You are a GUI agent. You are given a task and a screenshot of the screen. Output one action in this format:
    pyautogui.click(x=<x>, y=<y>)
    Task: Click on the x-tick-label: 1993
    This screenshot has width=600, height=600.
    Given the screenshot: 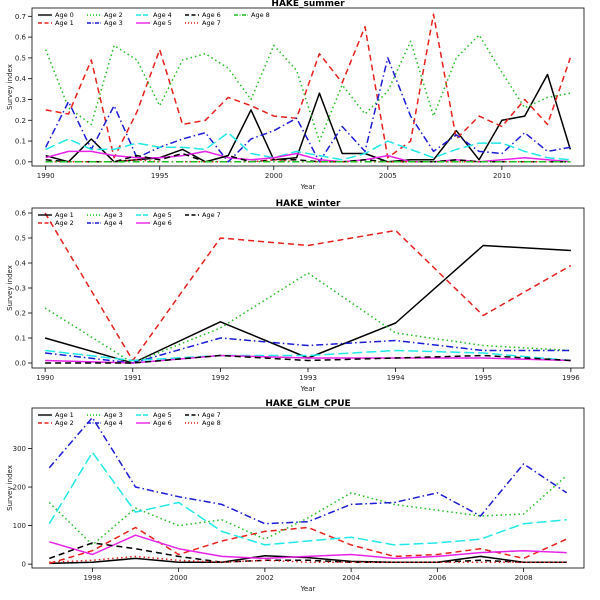 What is the action you would take?
    pyautogui.click(x=308, y=378)
    